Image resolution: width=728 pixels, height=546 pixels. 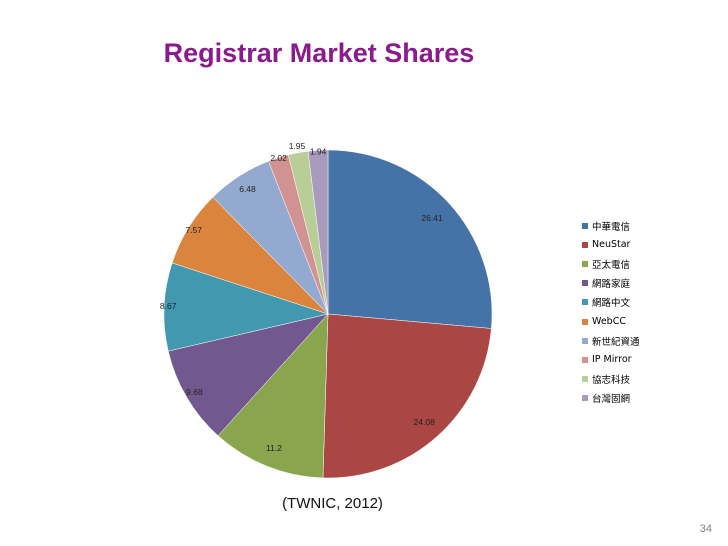 I want to click on legend-label: 亞太電信, so click(x=611, y=265).